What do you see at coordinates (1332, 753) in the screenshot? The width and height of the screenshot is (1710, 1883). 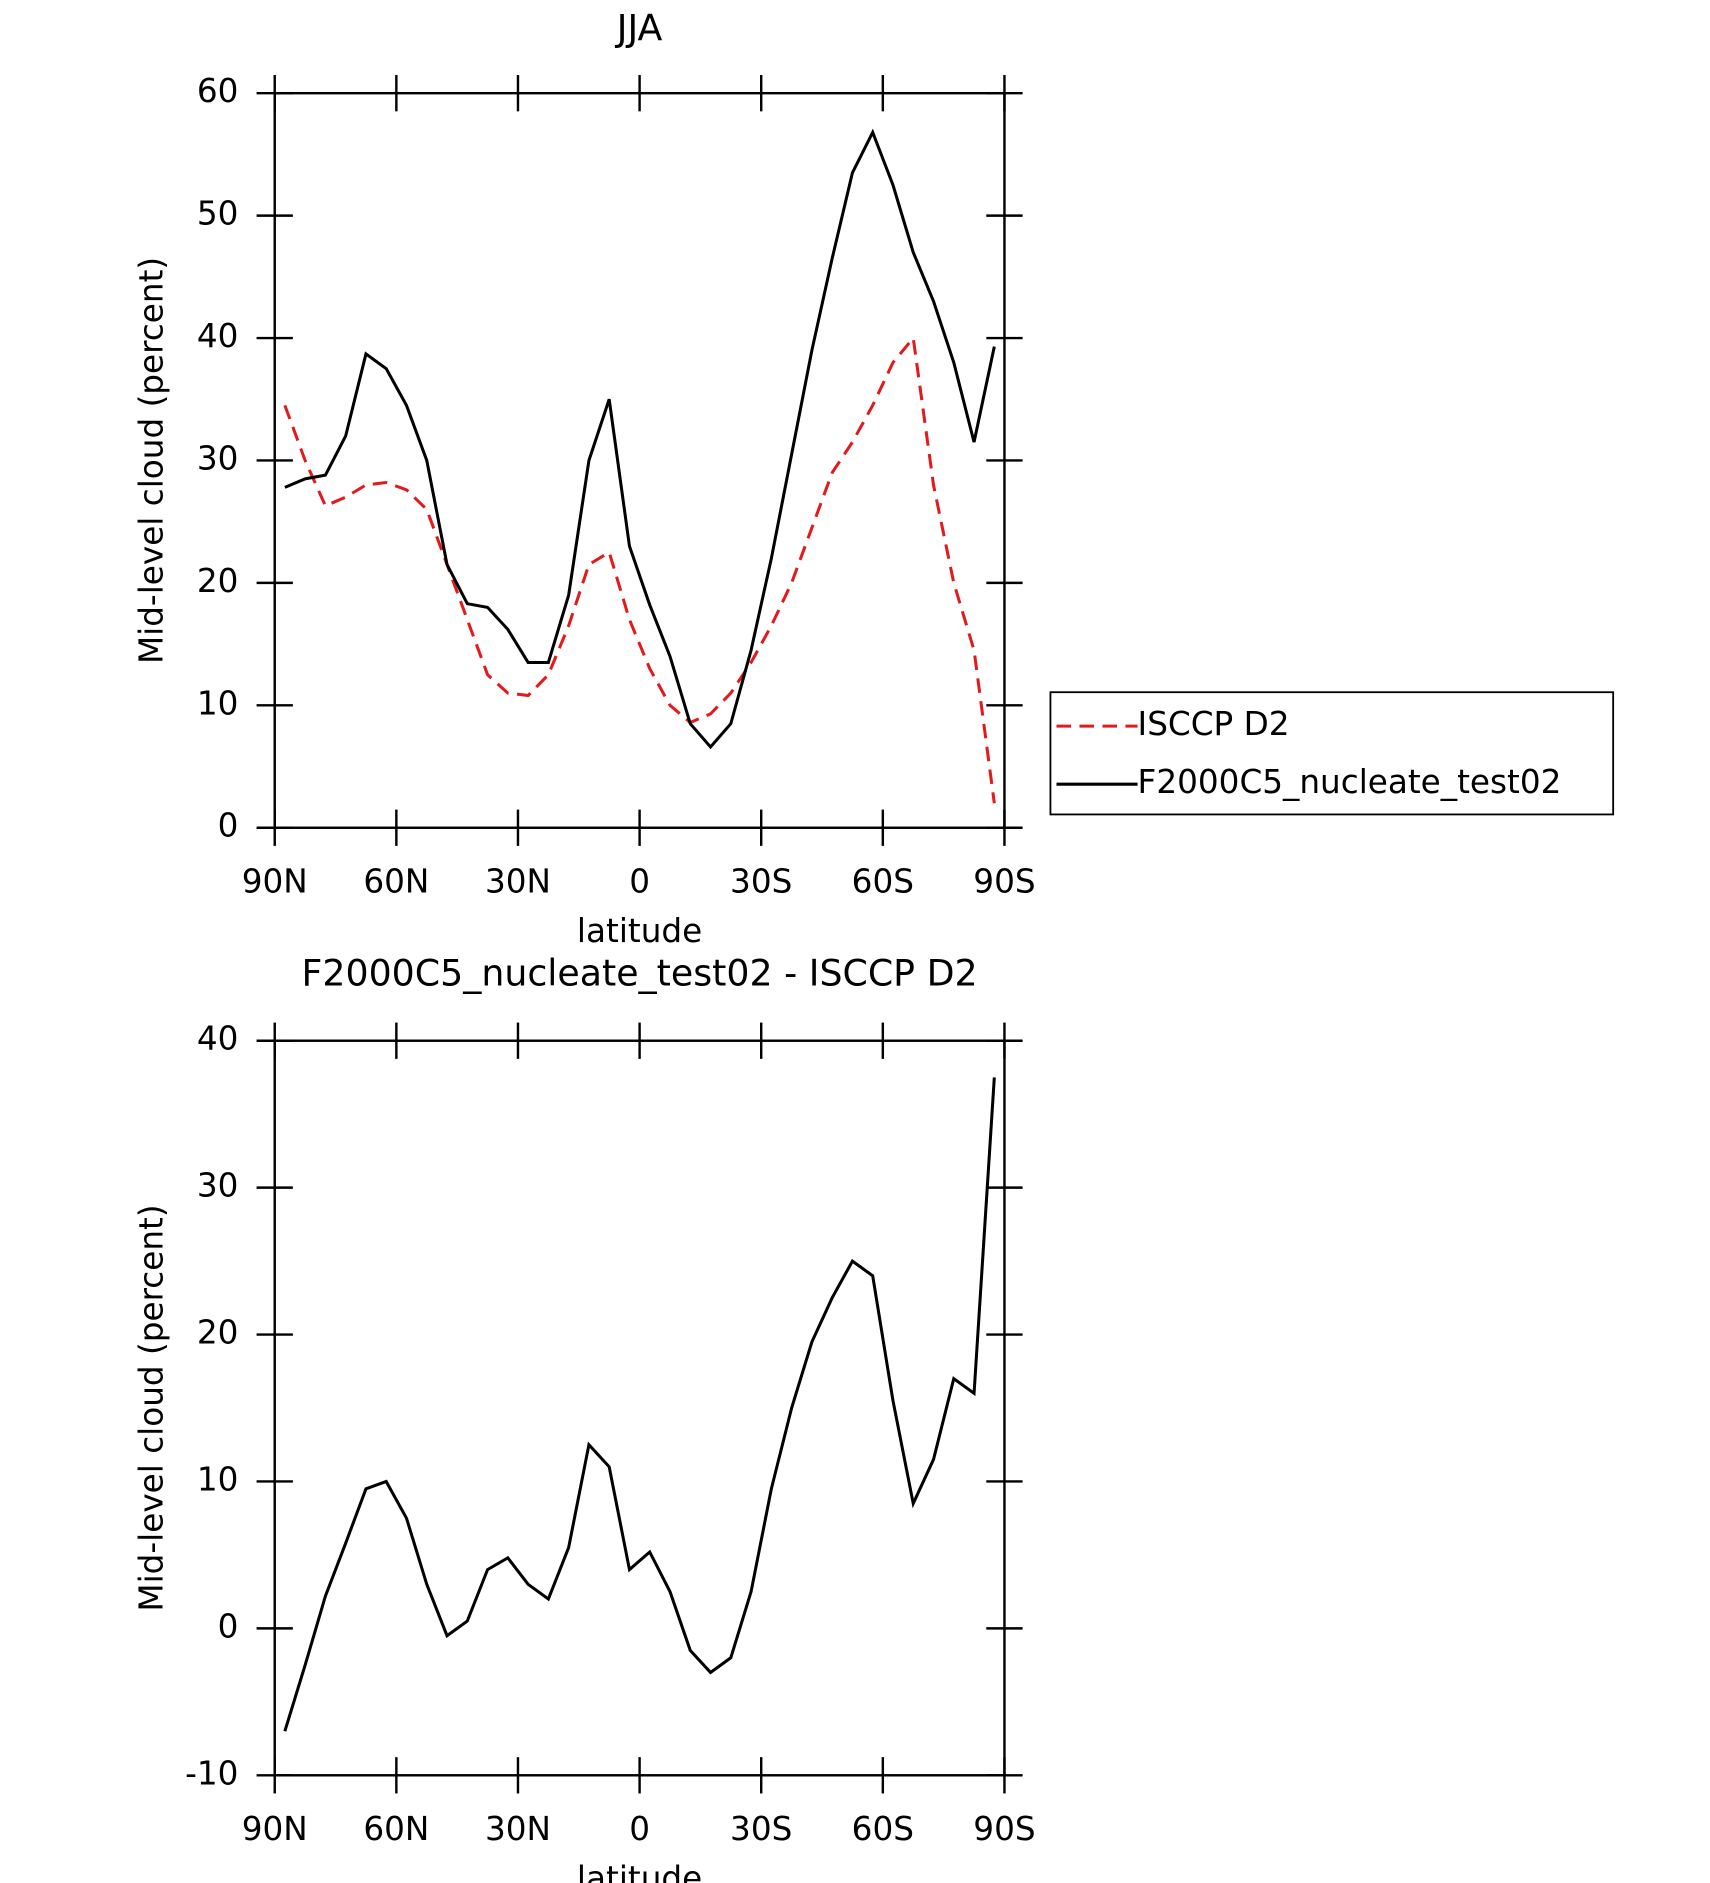 I see `legend-box` at bounding box center [1332, 753].